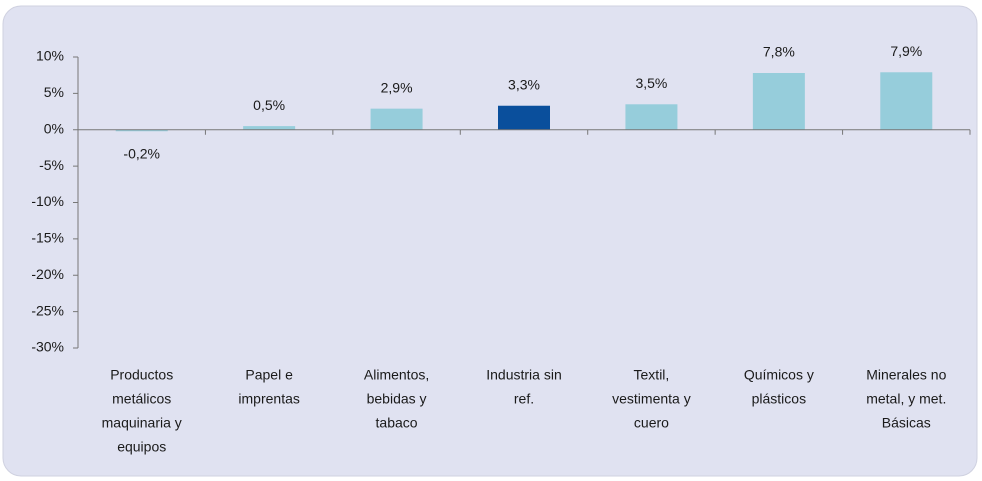 This screenshot has height=481, width=982. I want to click on y-tick-label: -25%, so click(47, 310).